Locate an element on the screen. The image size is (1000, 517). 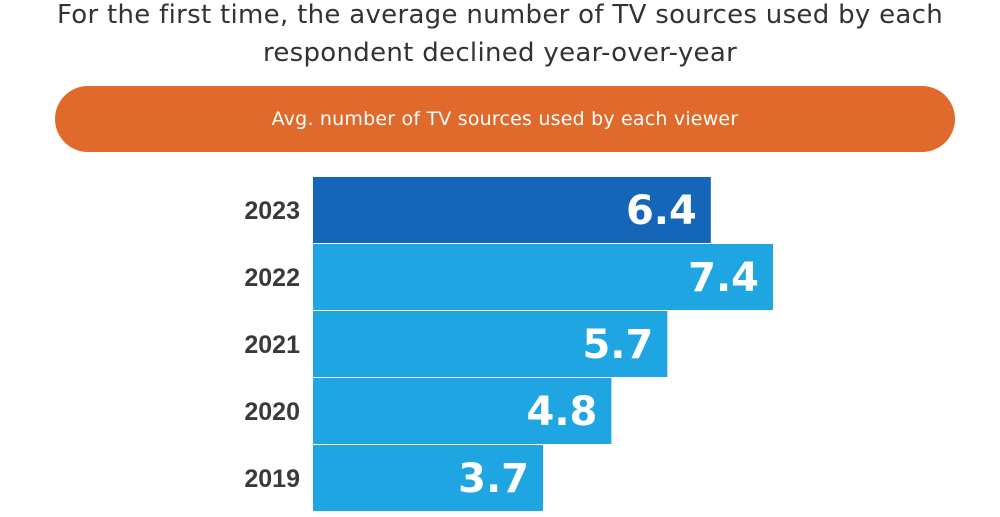
bar-2021 is located at coordinates (490, 344).